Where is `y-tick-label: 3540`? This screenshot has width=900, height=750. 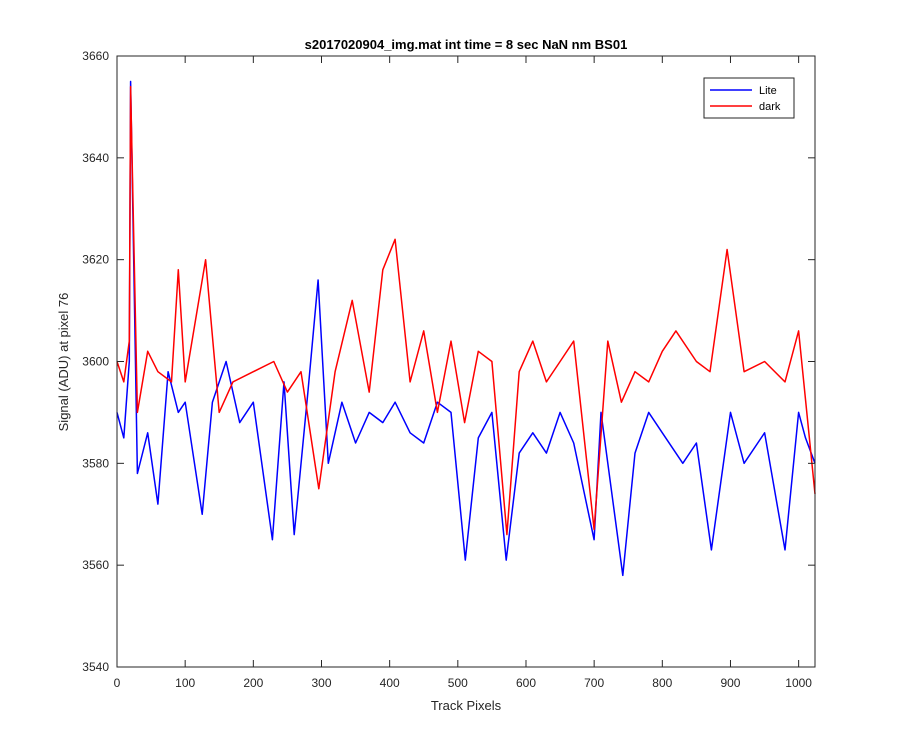 y-tick-label: 3540 is located at coordinates (95, 667).